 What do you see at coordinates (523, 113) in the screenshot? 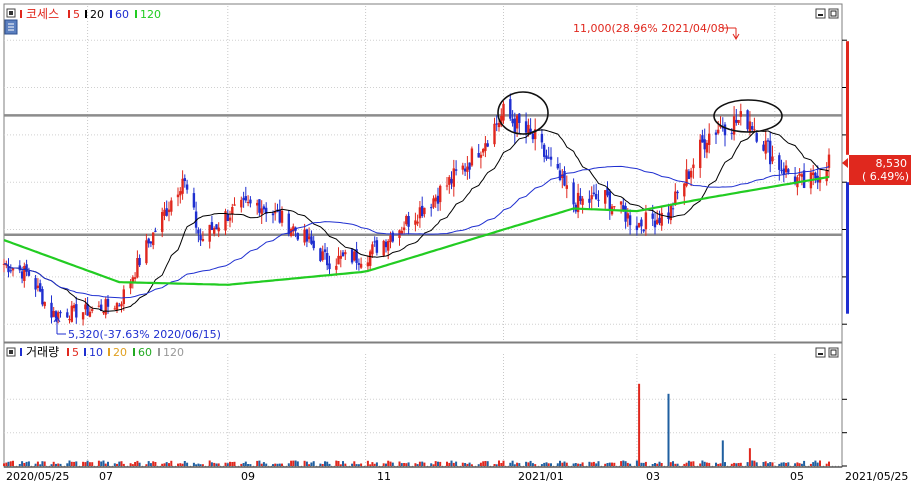
I see `highlight-circle-january` at bounding box center [523, 113].